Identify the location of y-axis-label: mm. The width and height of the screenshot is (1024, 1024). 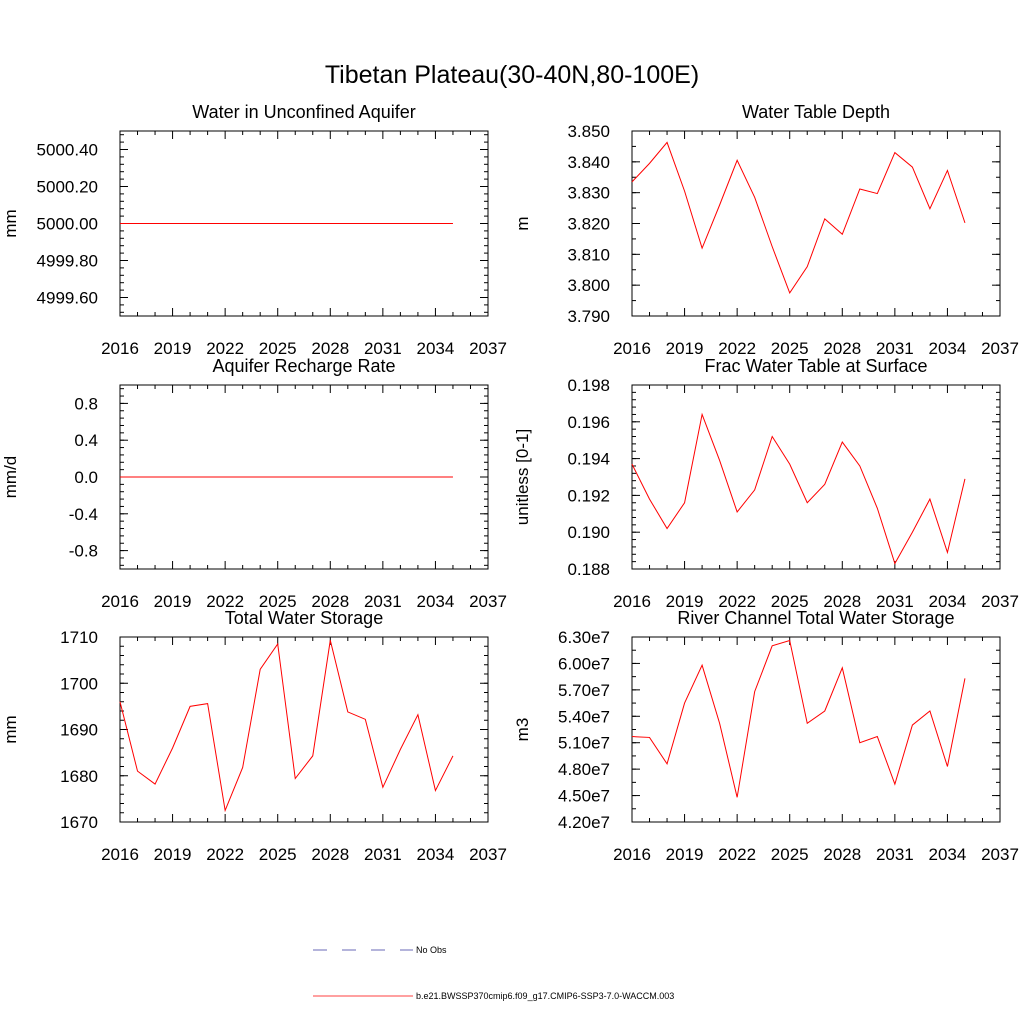
(10, 729).